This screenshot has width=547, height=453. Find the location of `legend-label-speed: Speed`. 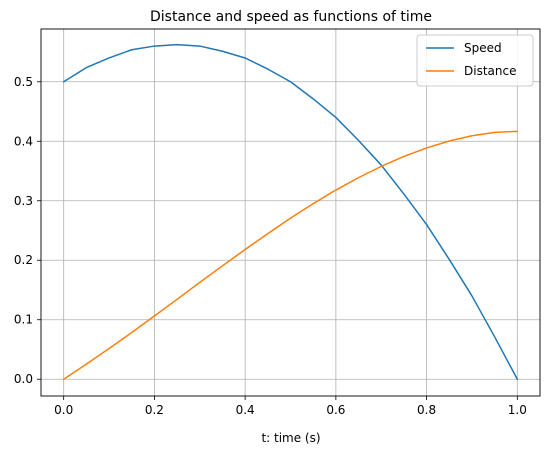

legend-label-speed: Speed is located at coordinates (483, 48).